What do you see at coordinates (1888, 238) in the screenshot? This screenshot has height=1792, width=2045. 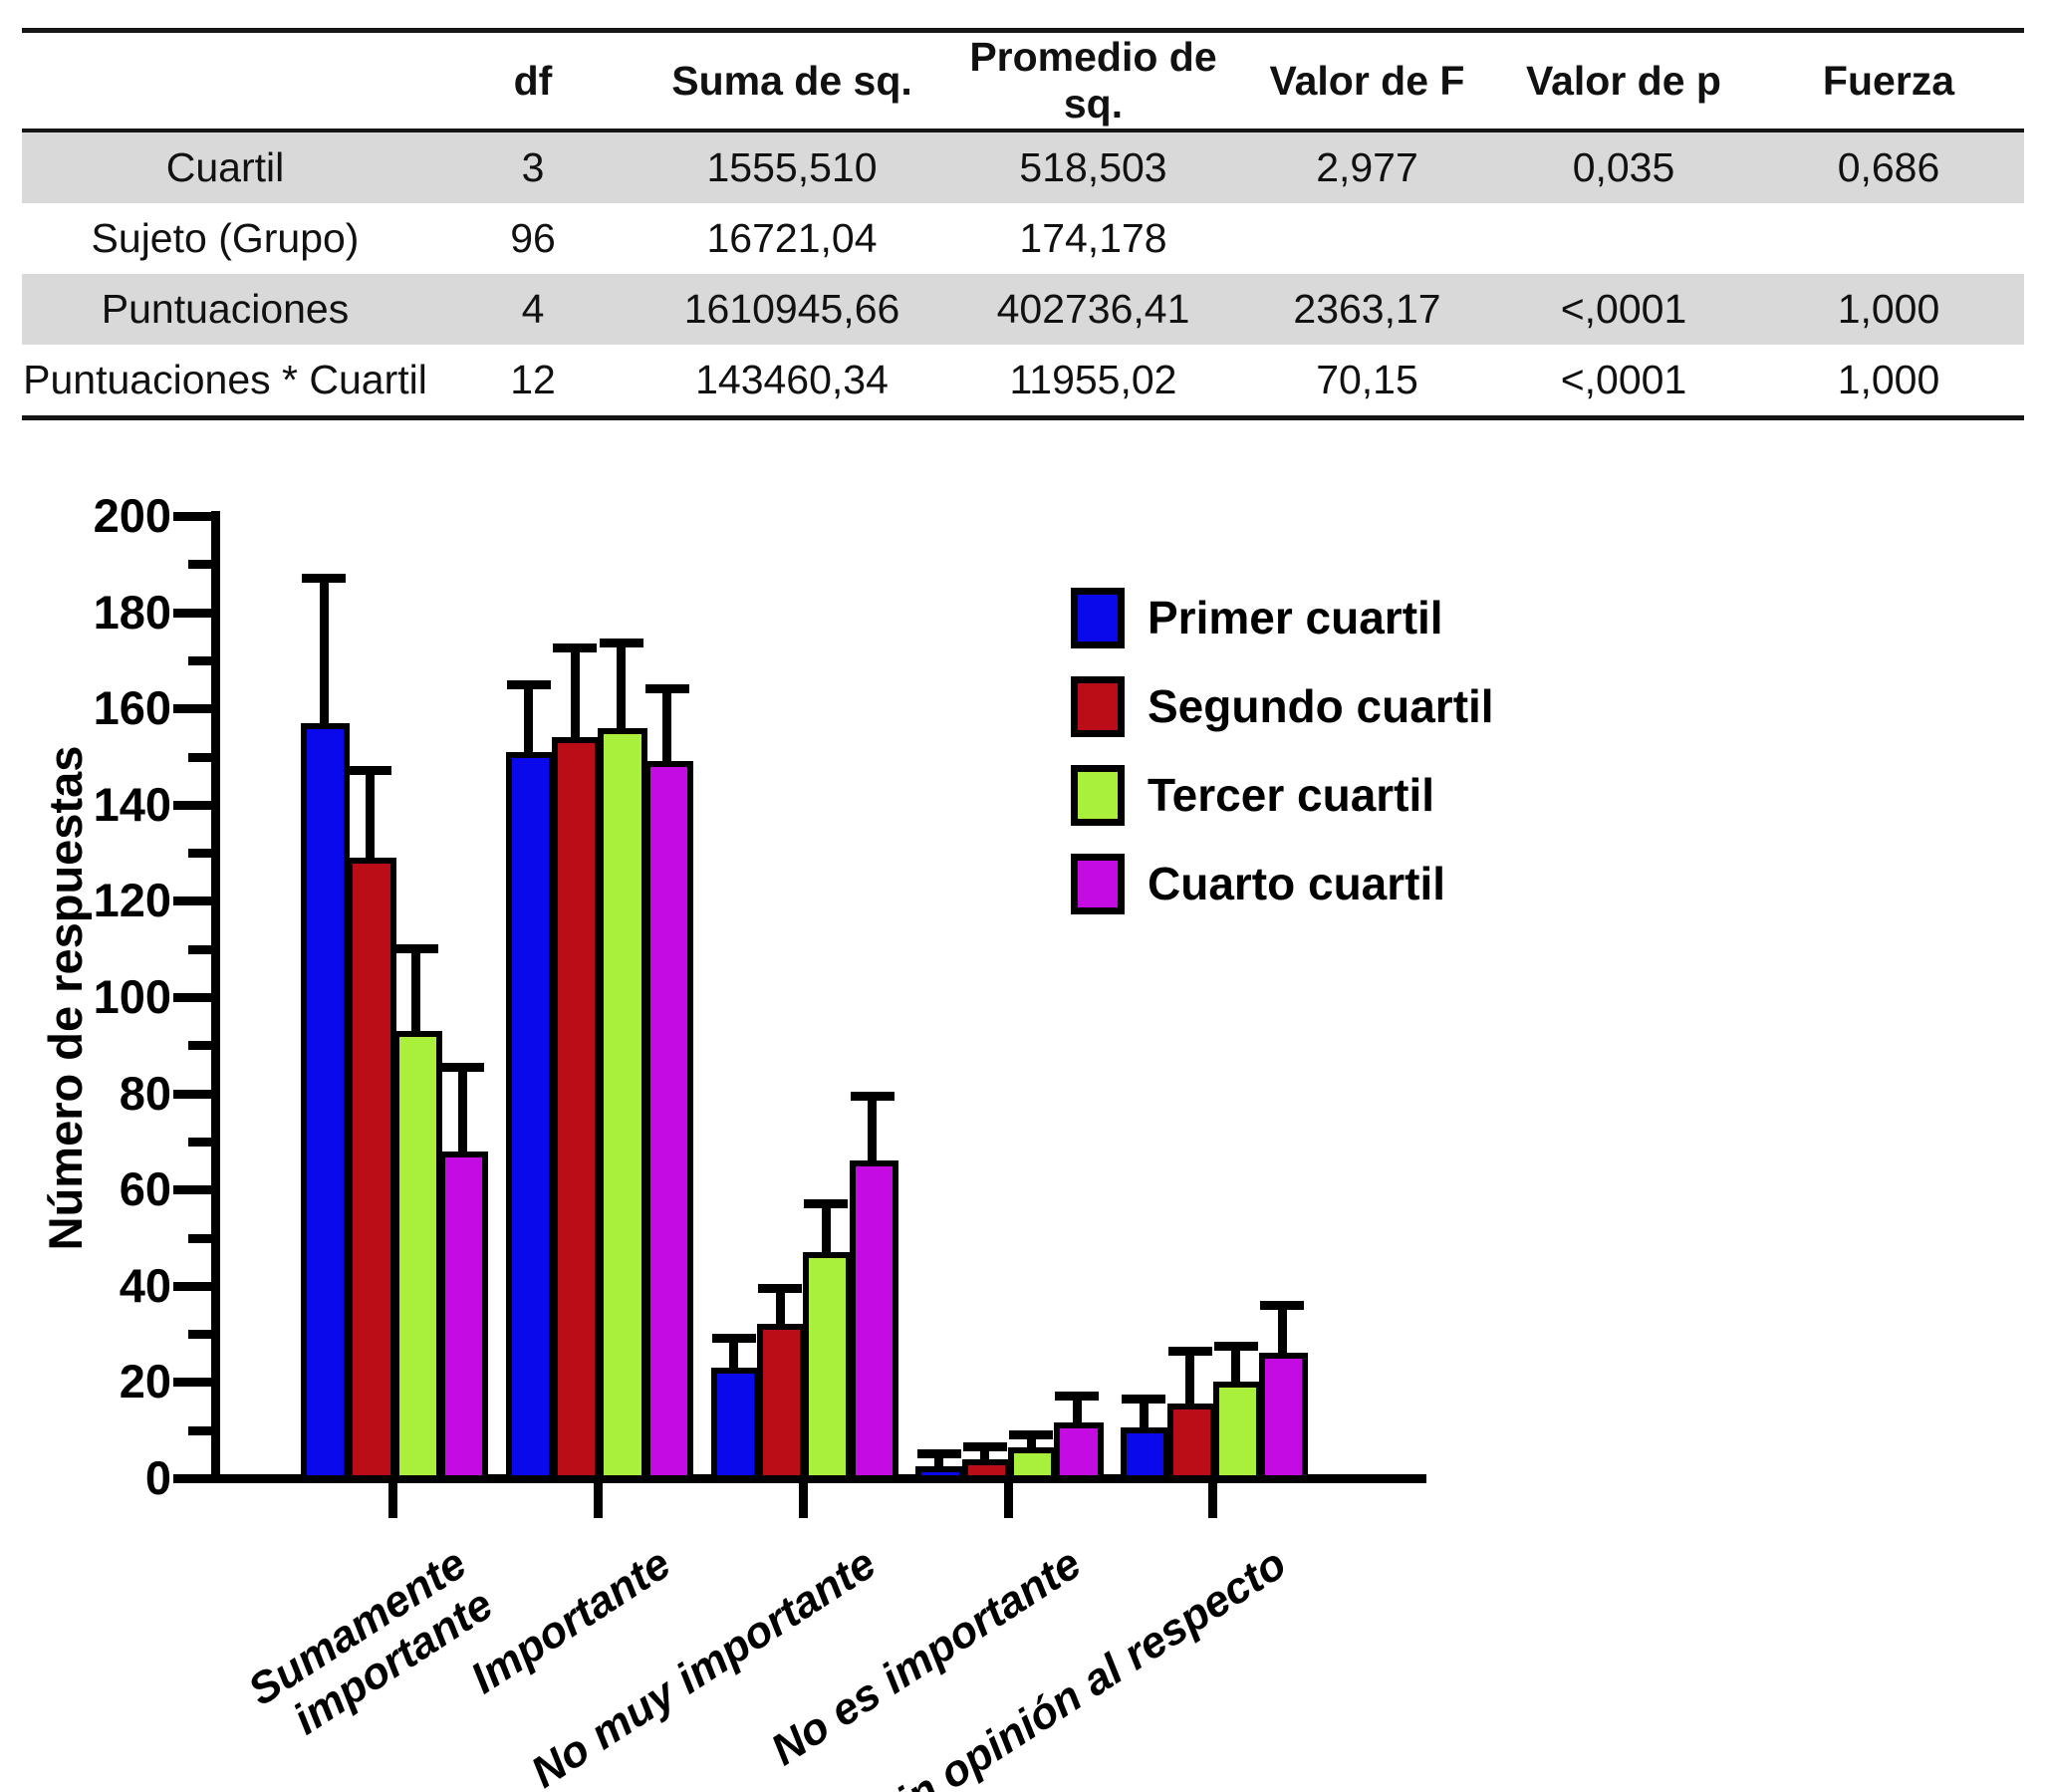 I see `table-cell` at bounding box center [1888, 238].